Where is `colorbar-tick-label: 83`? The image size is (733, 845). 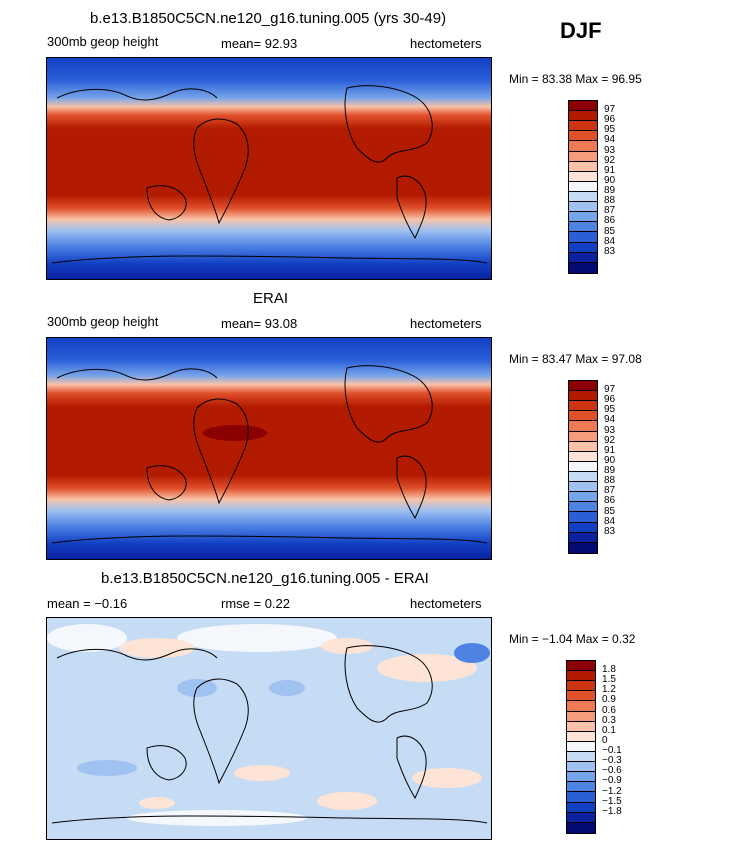
colorbar-tick-label: 83 is located at coordinates (610, 531).